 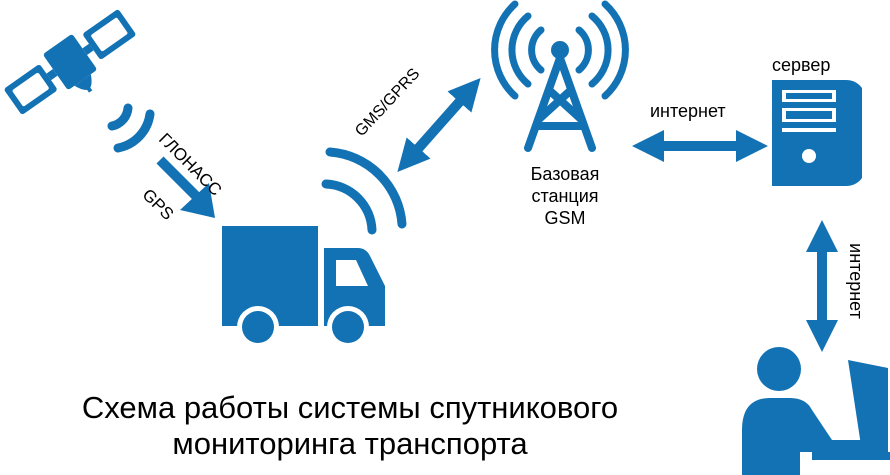 What do you see at coordinates (855, 281) in the screenshot?
I see `server-operator-link-label: интернет` at bounding box center [855, 281].